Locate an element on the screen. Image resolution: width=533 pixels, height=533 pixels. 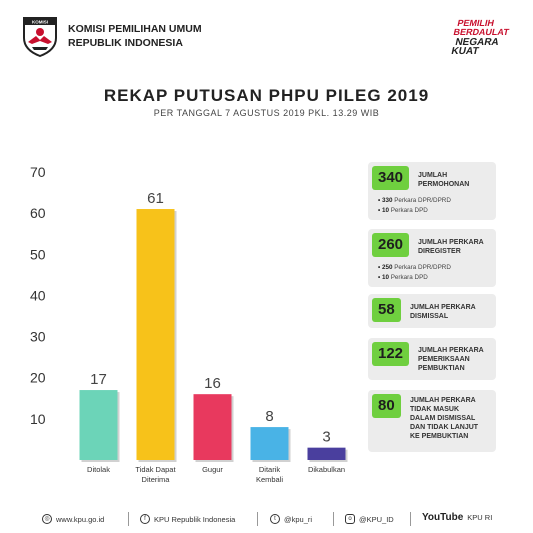
x-category-label: Ditarik is located at coordinates (270, 469).